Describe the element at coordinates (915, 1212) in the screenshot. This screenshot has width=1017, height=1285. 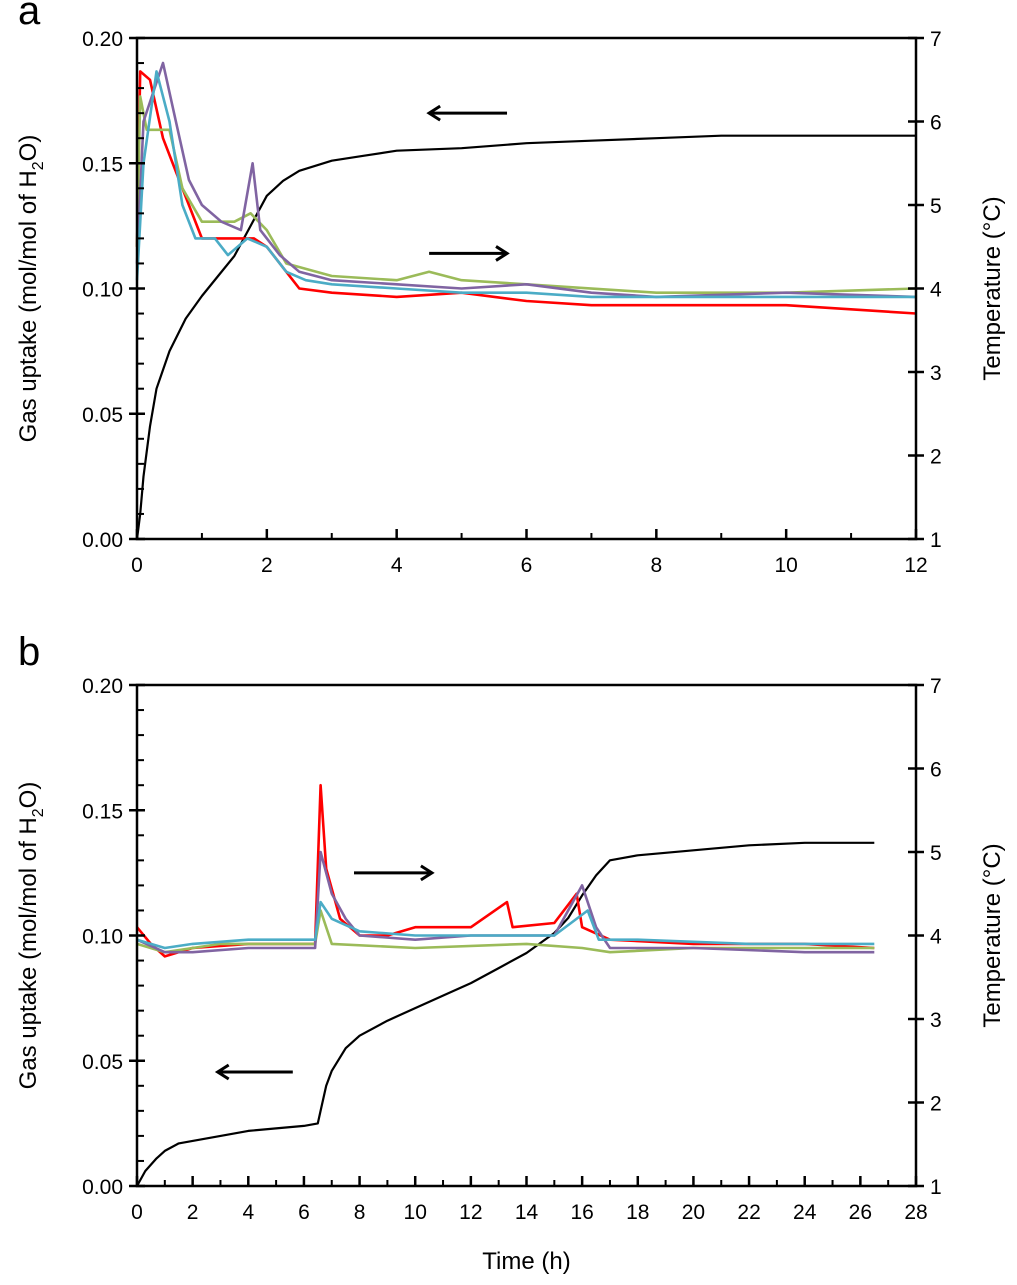
I see `x-tick-label: 28` at that location.